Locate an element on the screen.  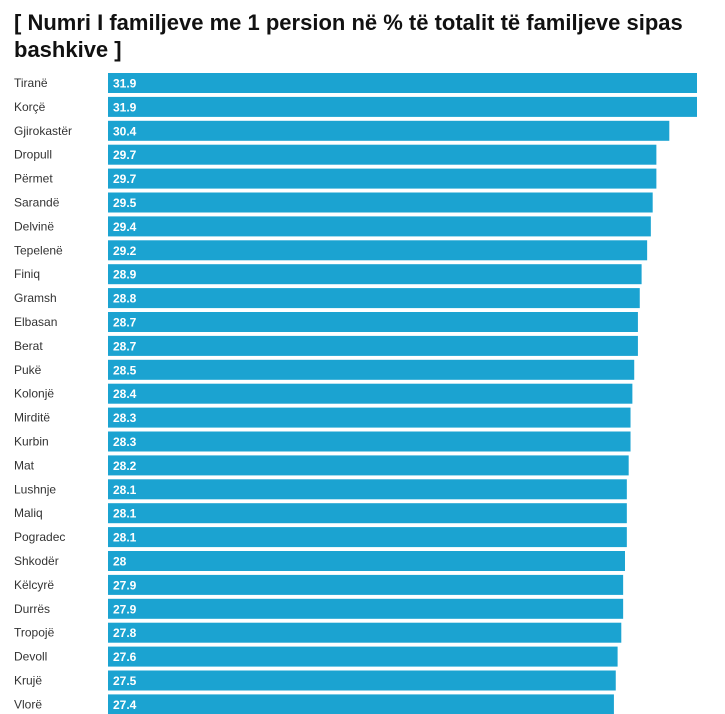
value-label: 28.5 is located at coordinates (125, 370).